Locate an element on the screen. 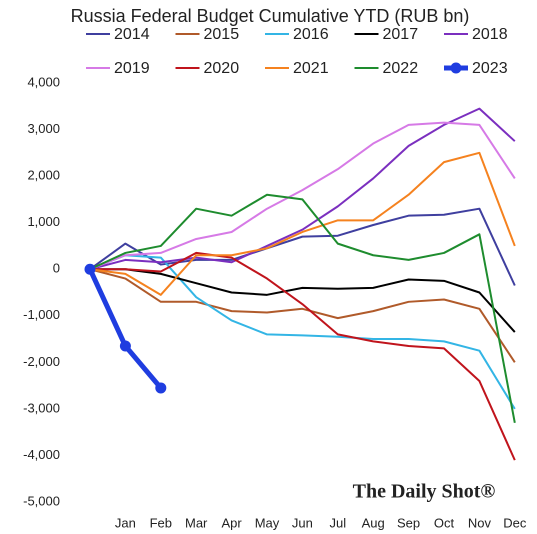 The width and height of the screenshot is (537, 534). x-tick-label: Mar is located at coordinates (196, 522).